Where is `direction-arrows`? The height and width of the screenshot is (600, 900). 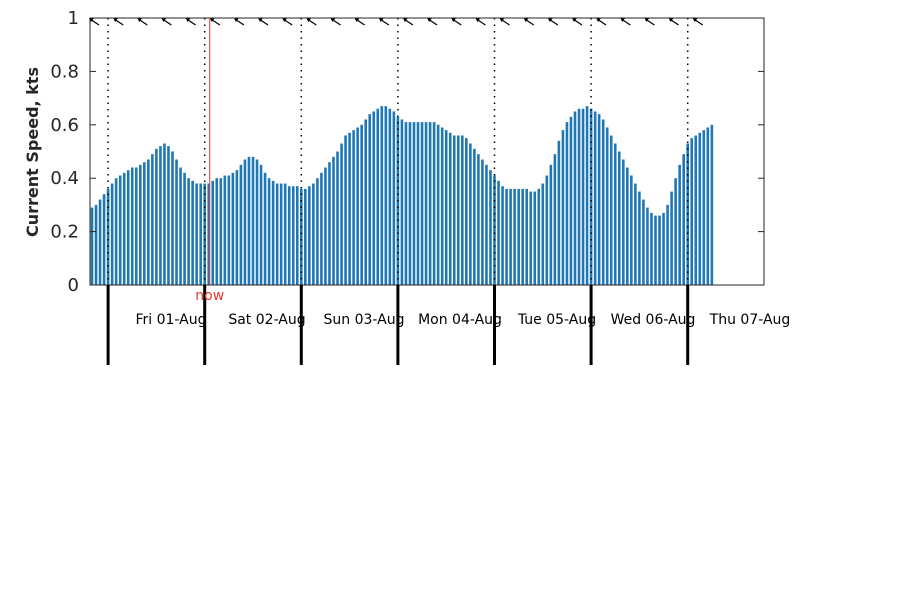
direction-arrows is located at coordinates (396, 22).